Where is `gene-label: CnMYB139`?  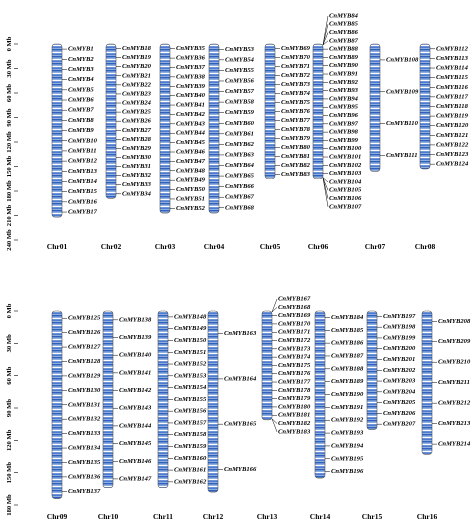
gene-label: CnMYB139 is located at coordinates (135, 337).